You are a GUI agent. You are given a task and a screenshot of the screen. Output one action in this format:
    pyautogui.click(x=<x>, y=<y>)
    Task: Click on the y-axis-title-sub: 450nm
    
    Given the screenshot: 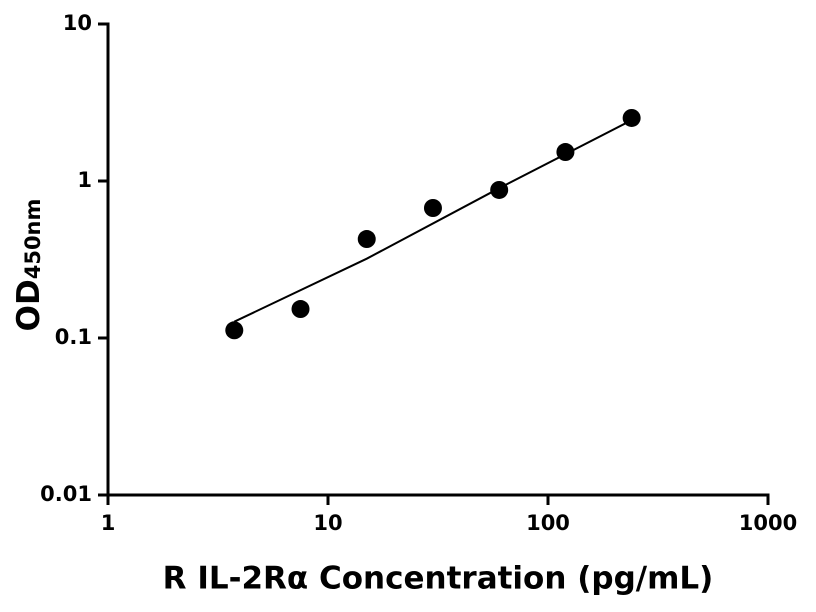 What is the action you would take?
    pyautogui.click(x=33, y=239)
    